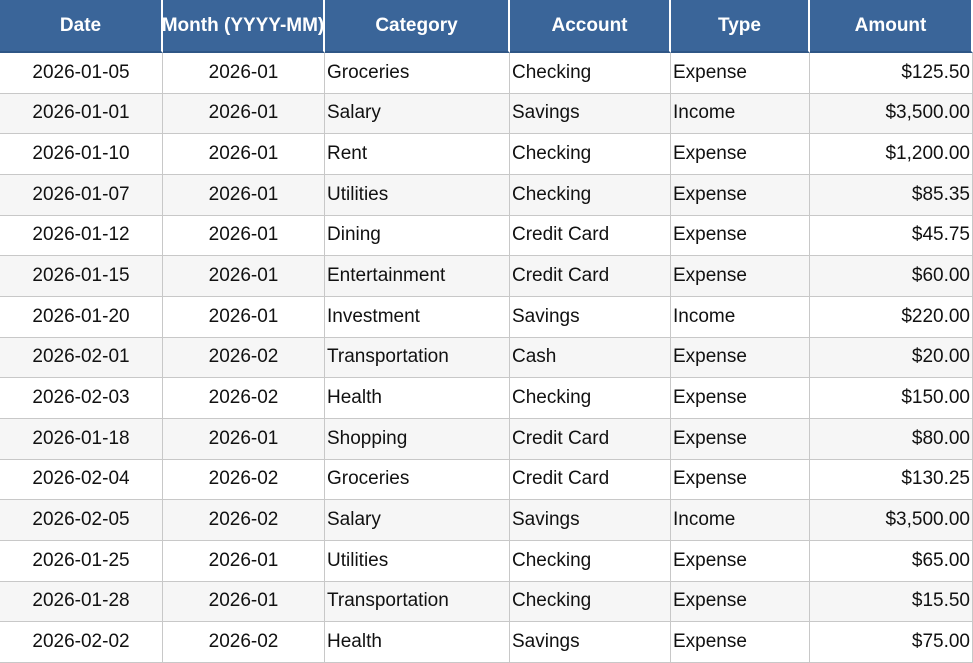 The width and height of the screenshot is (973, 663). I want to click on cell-text: $130.25, so click(935, 479).